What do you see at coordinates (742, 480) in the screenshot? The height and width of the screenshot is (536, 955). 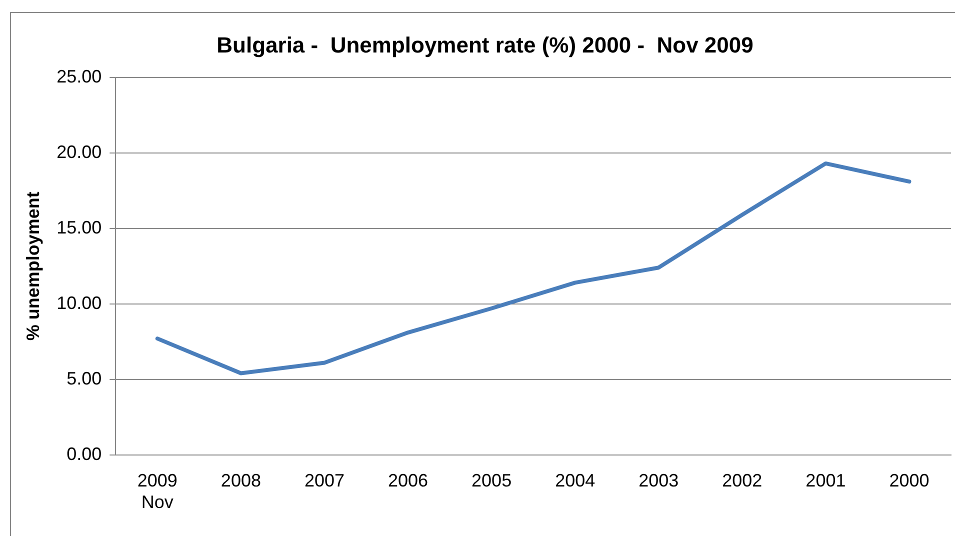 I see `x-tick-label: 2002` at bounding box center [742, 480].